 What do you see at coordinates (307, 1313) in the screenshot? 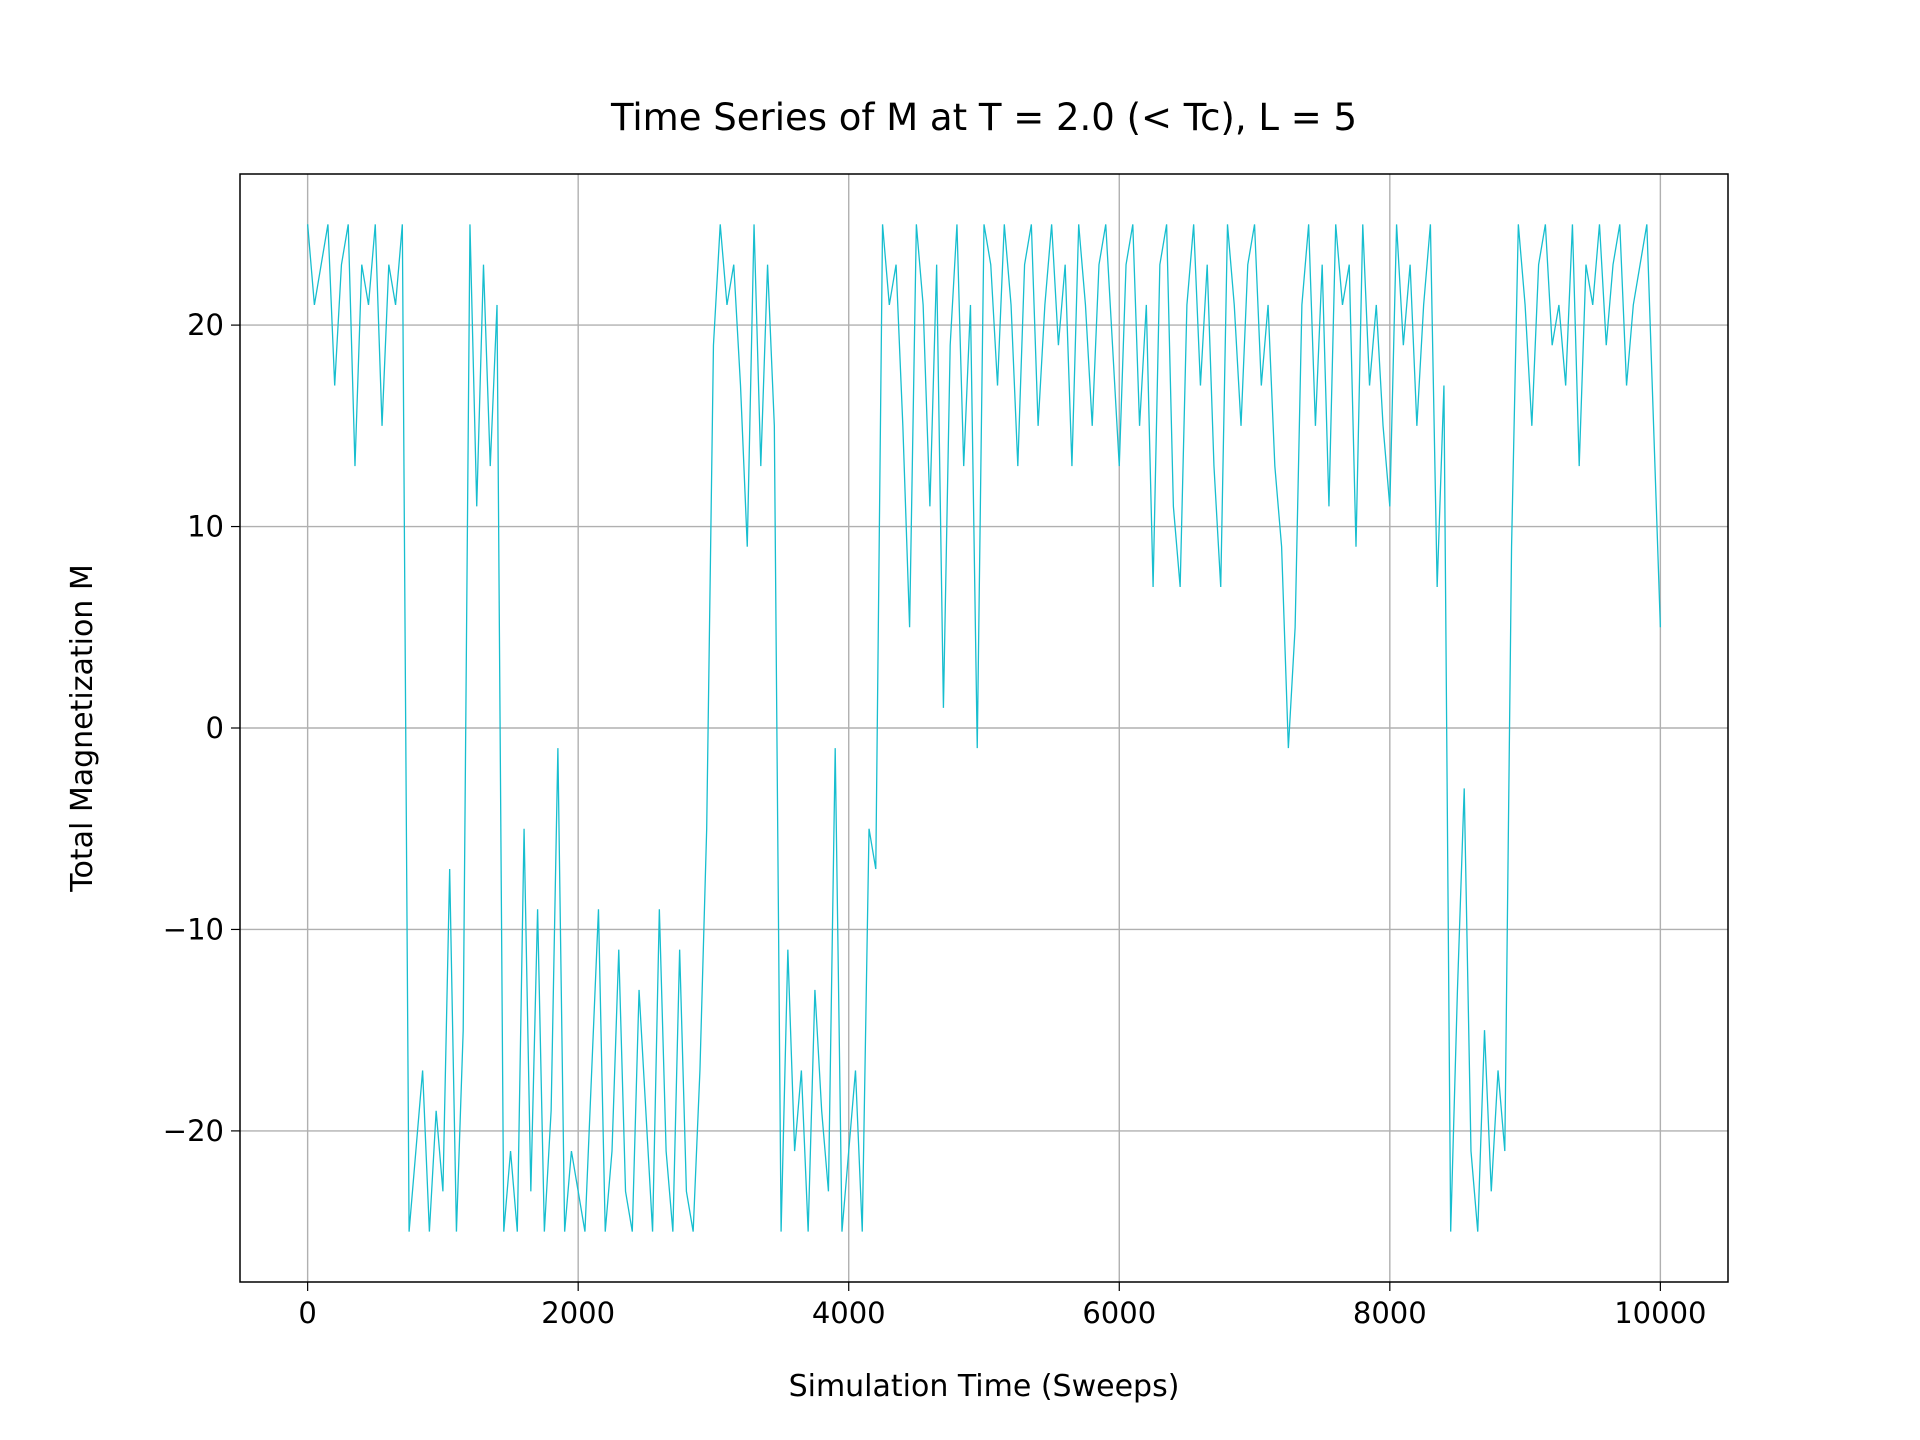
I see `x-tick-label: 0` at bounding box center [307, 1313].